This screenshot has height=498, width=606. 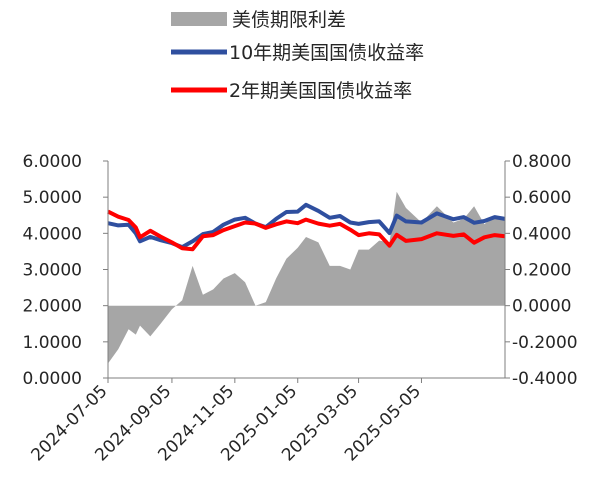 What do you see at coordinates (545, 379) in the screenshot?
I see `right-tick-label: -0.4000` at bounding box center [545, 379].